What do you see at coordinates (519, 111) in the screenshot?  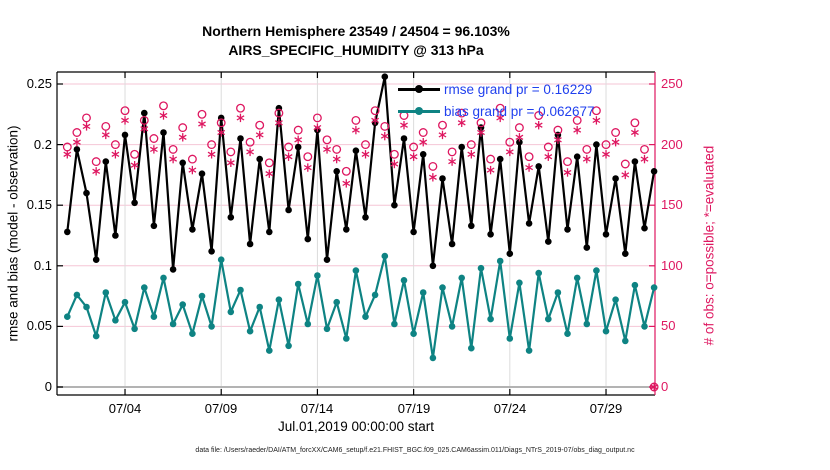 I see `bias-legend-label: bias grand pr = 0.062677` at bounding box center [519, 111].